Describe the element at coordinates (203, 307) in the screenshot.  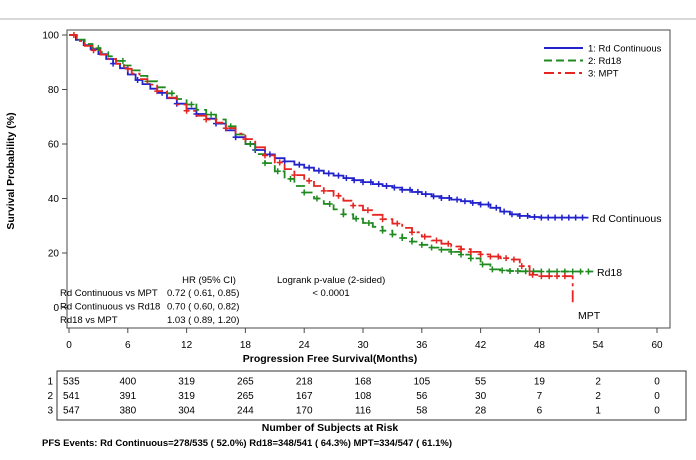
I see `stats-row-value: 0.70 ( 0.60, 0.82)` at that location.